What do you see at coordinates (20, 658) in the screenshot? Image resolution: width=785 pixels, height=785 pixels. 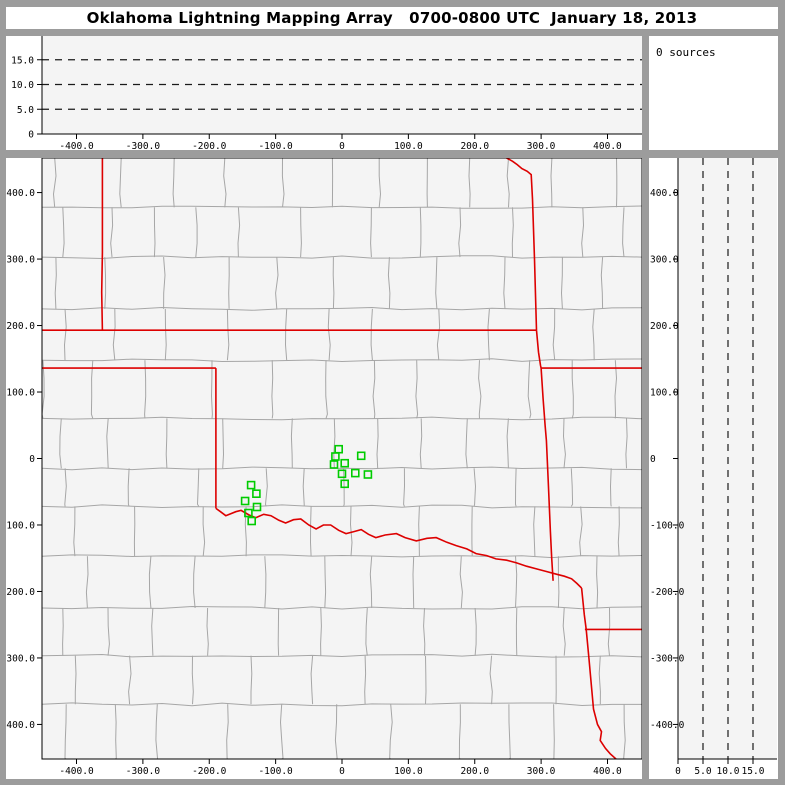 I see `ns-tick-label: -300.0` at bounding box center [20, 658].